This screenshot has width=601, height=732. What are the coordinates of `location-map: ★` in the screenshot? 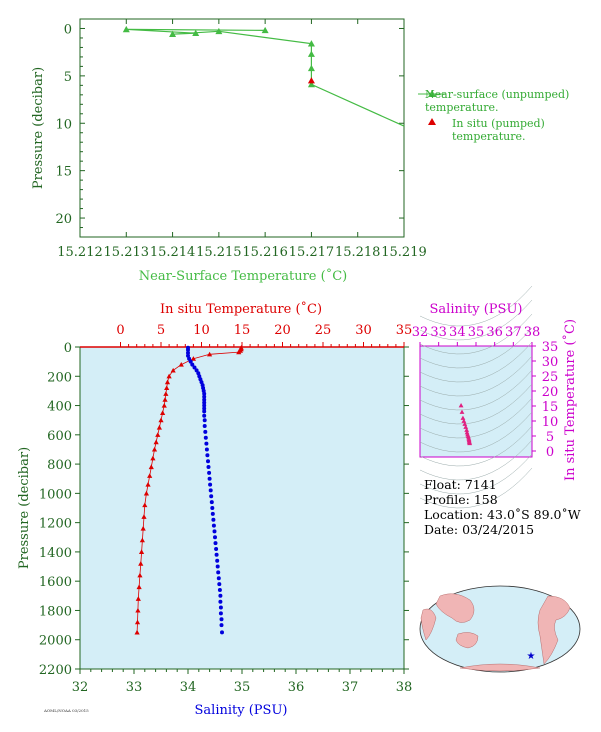 It's located at (500, 629).